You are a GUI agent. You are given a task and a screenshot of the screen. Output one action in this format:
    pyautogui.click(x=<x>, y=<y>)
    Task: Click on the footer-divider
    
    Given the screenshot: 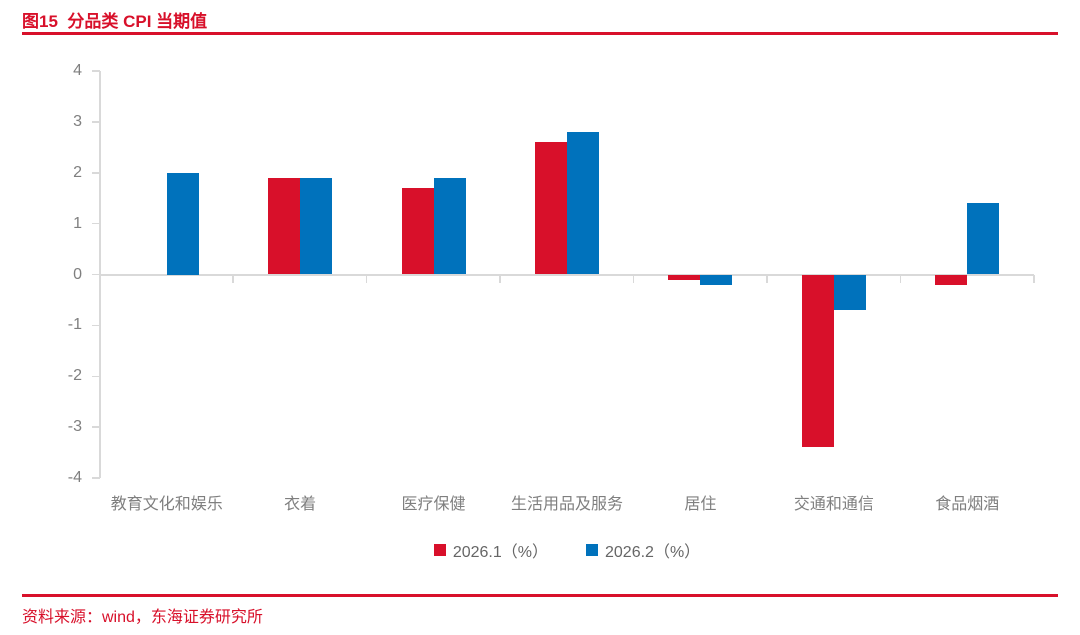 What is the action you would take?
    pyautogui.click(x=540, y=595)
    